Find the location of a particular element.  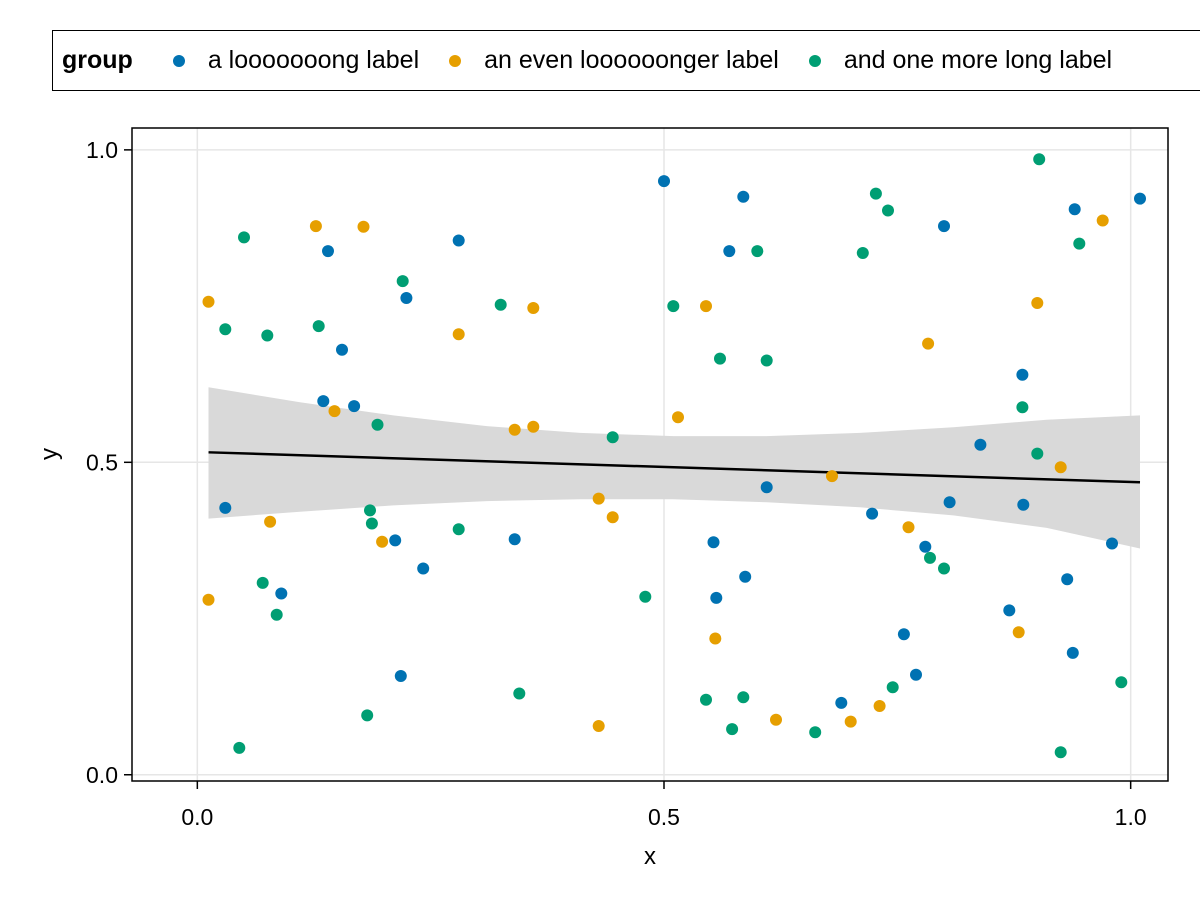

y-tick-label: 1.0 is located at coordinates (102, 150).